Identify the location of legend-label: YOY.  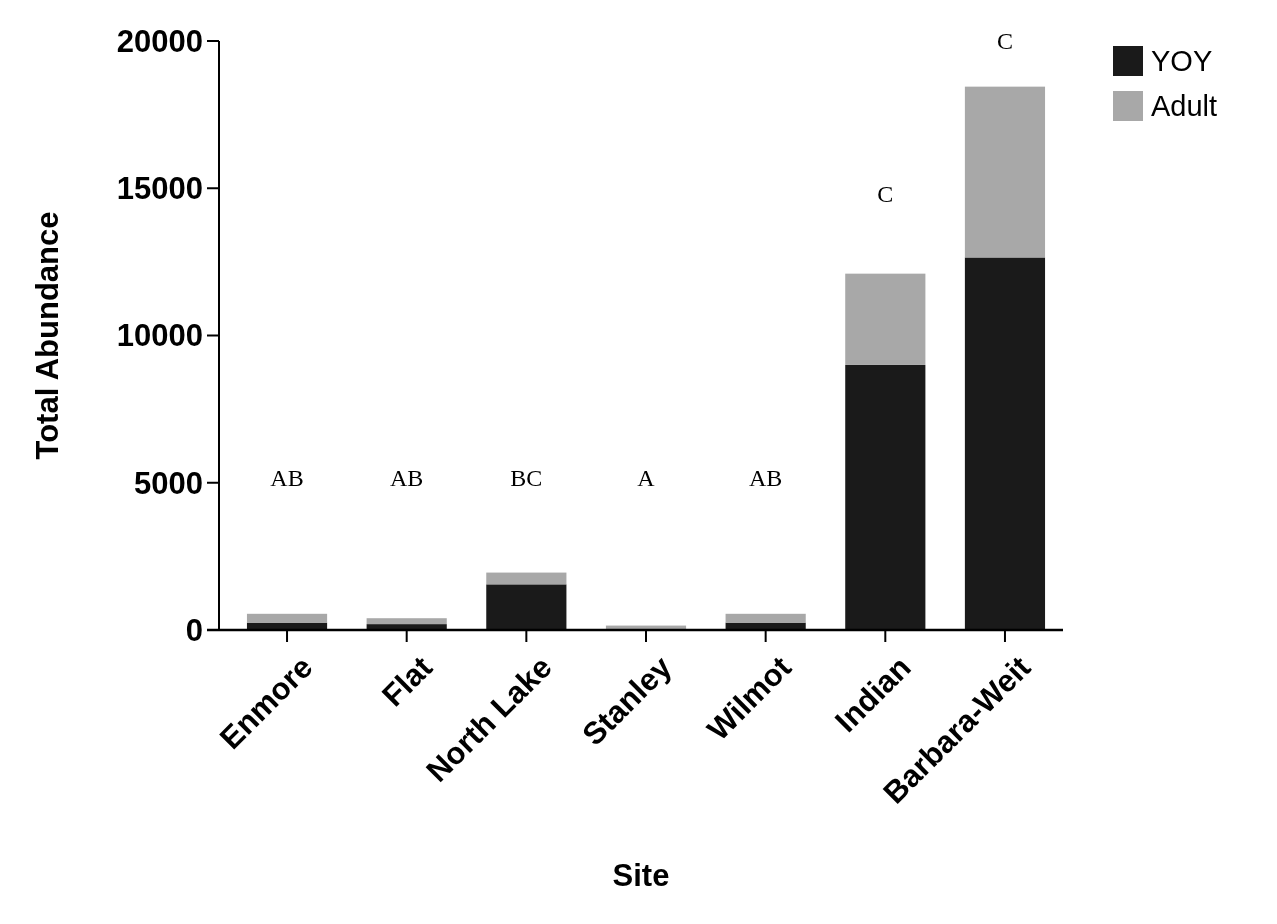
(1182, 61).